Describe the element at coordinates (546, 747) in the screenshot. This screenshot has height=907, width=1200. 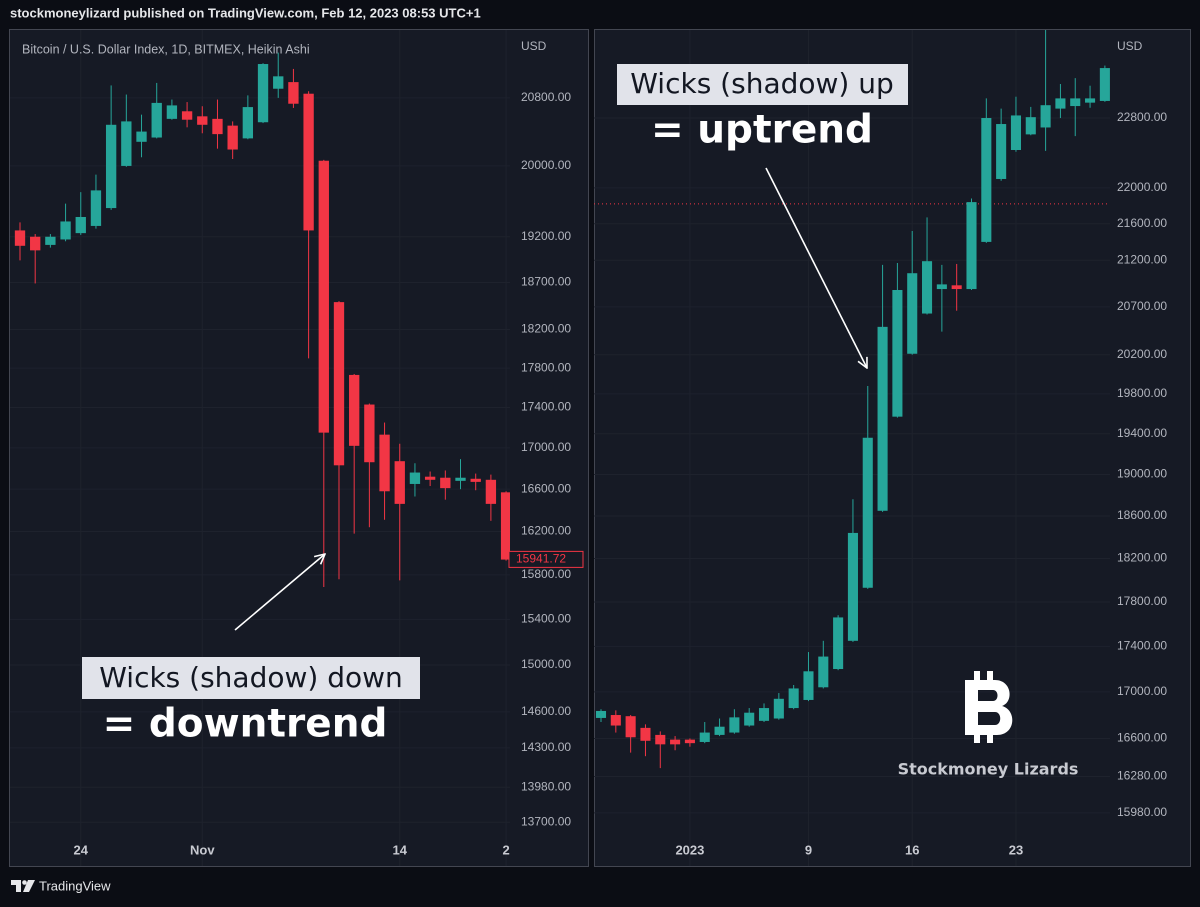
I see `y-tick-label: 14300.00` at that location.